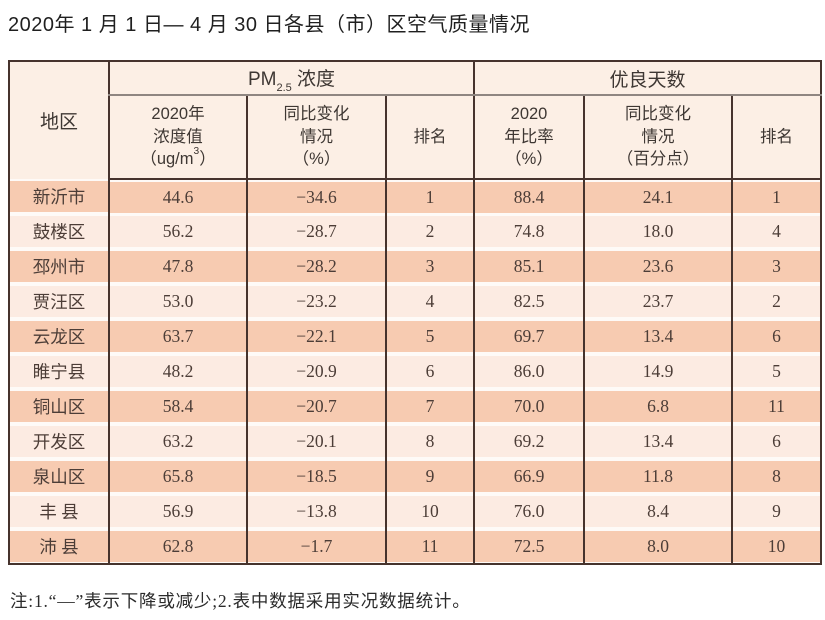 Image resolution: width=825 pixels, height=620 pixels. I want to click on good-change-header-line2: 情况, so click(658, 136).